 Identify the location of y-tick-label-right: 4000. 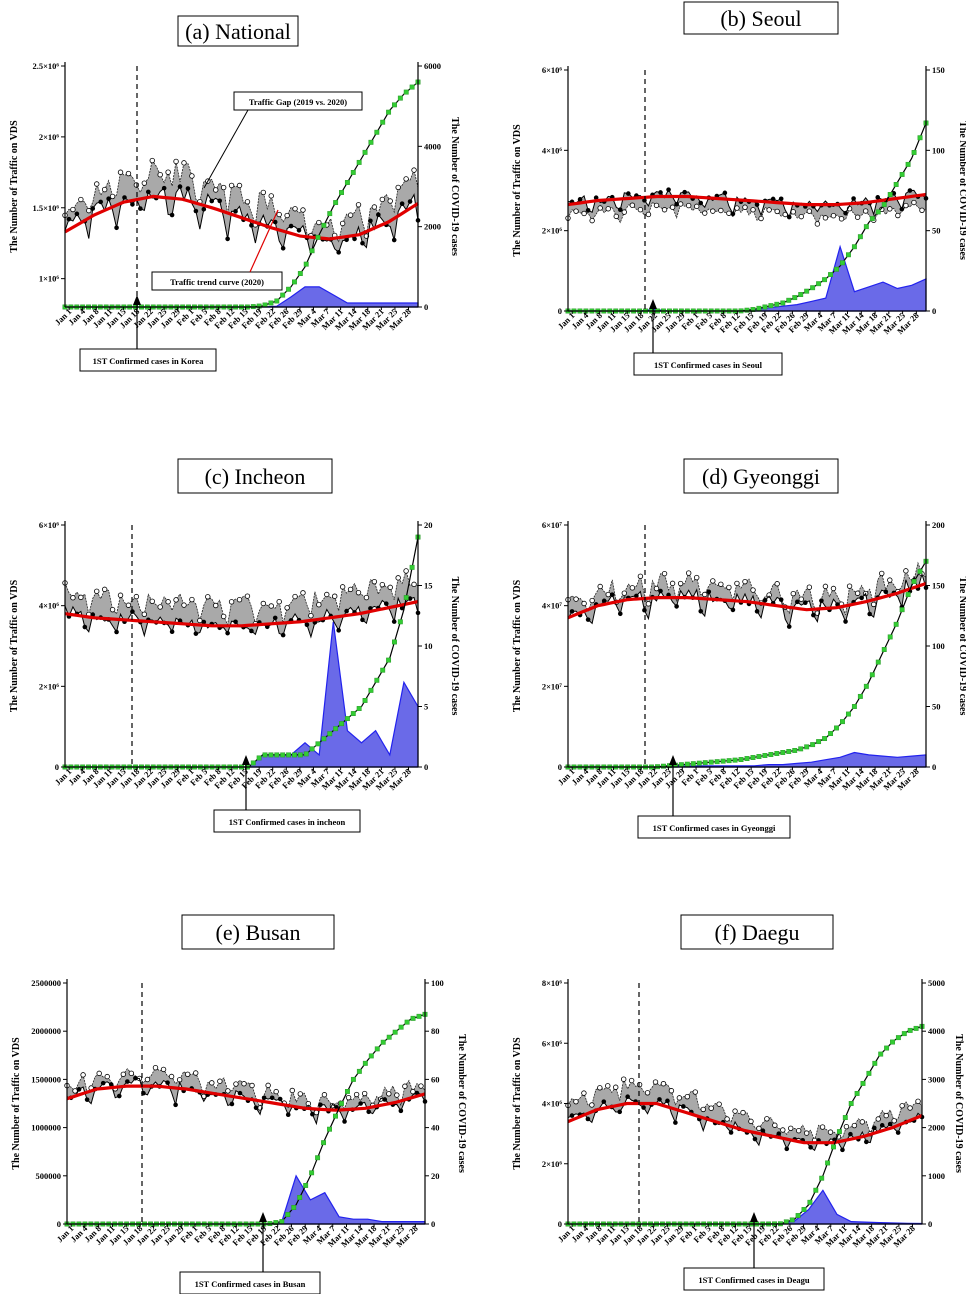
(936, 1031).